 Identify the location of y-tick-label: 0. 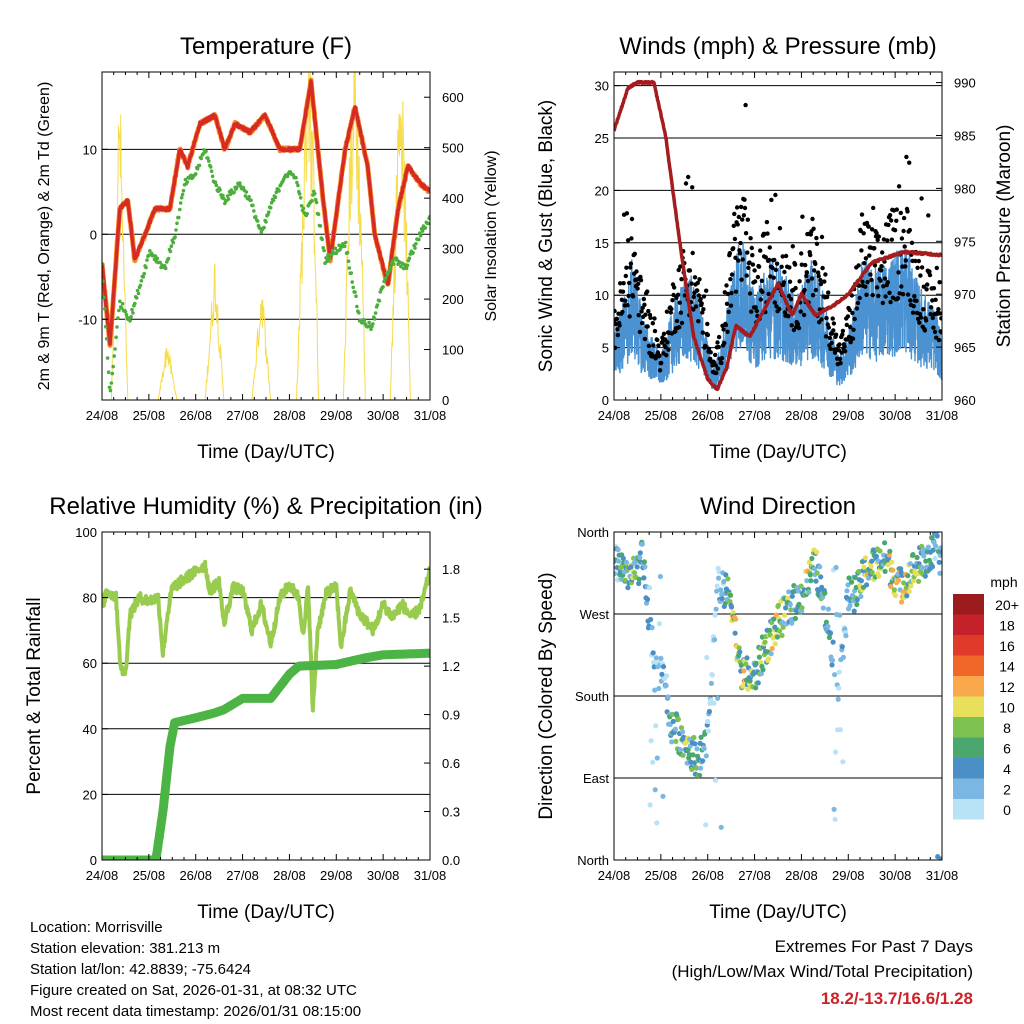
(605, 400).